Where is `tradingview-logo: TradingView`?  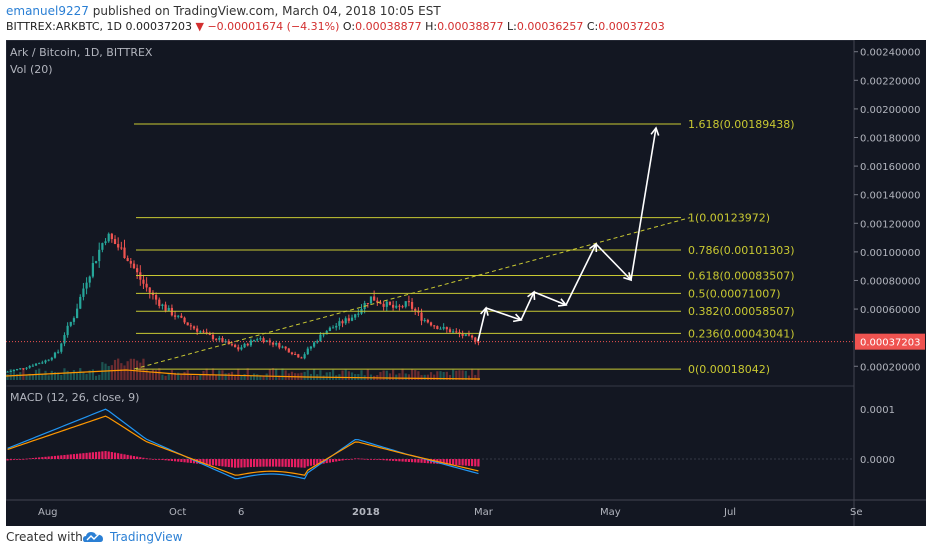
tradingview-logo: TradingView is located at coordinates (137, 538).